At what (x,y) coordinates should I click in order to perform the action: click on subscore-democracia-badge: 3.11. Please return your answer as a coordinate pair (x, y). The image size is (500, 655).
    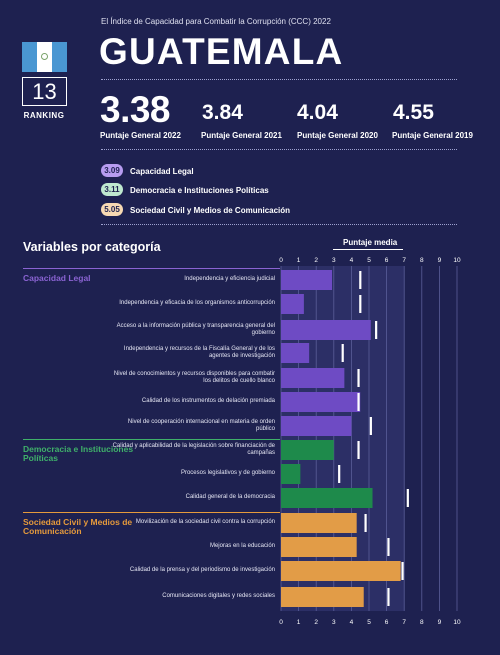
    Looking at the image, I should click on (112, 189).